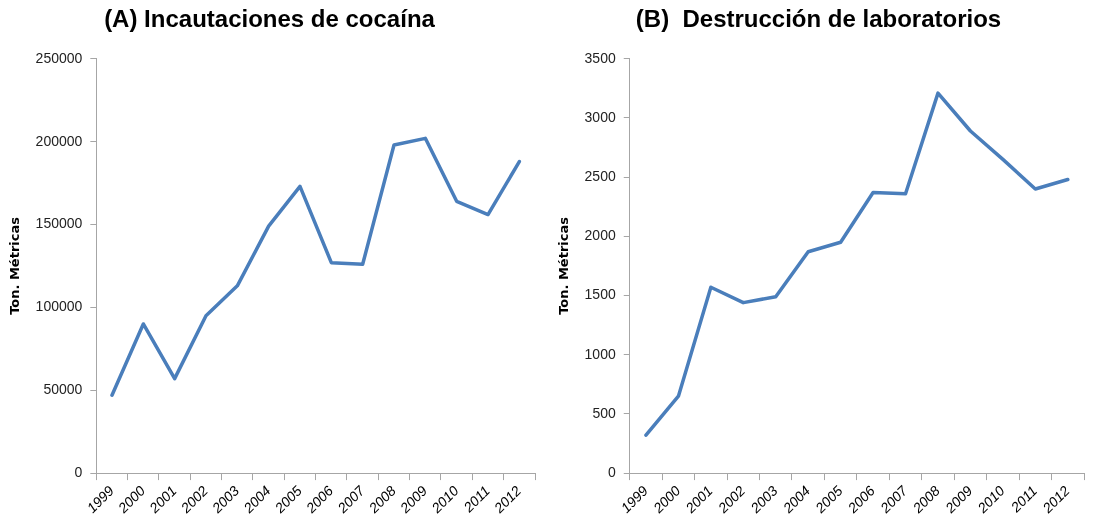 The width and height of the screenshot is (1098, 524). Describe the element at coordinates (600, 235) in the screenshot. I see `y-tick-label: 2000` at that location.